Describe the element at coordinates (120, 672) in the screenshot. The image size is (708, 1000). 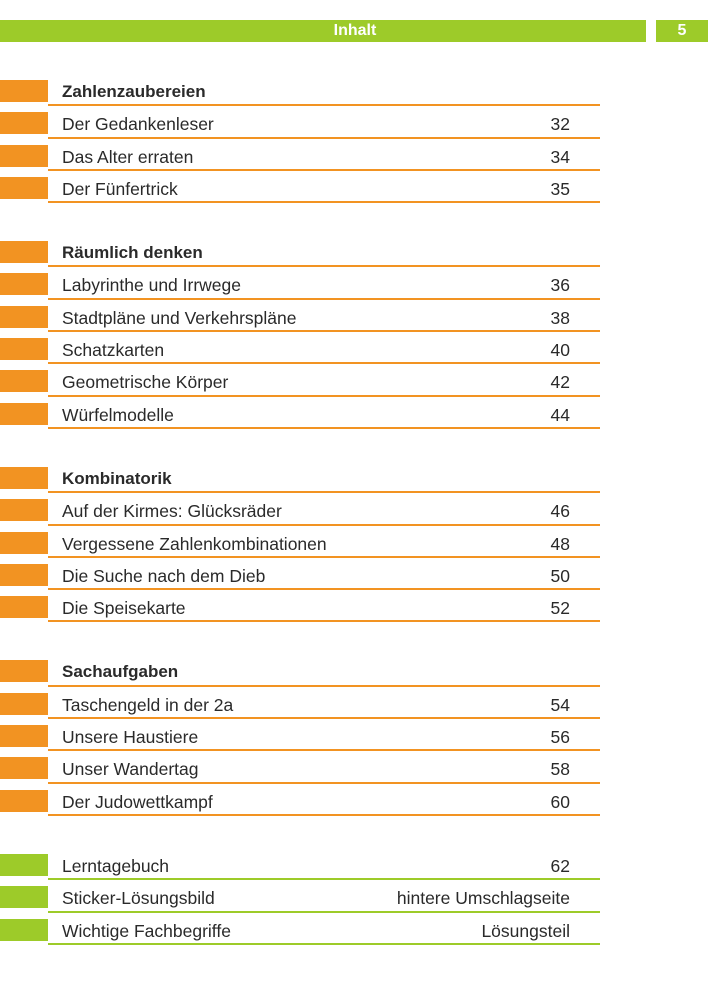
I see `section-heading: Sachaufgaben` at that location.